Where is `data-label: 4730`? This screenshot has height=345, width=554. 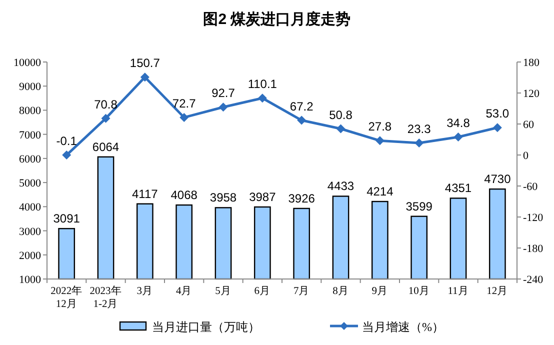
data-label: 4730 is located at coordinates (498, 179).